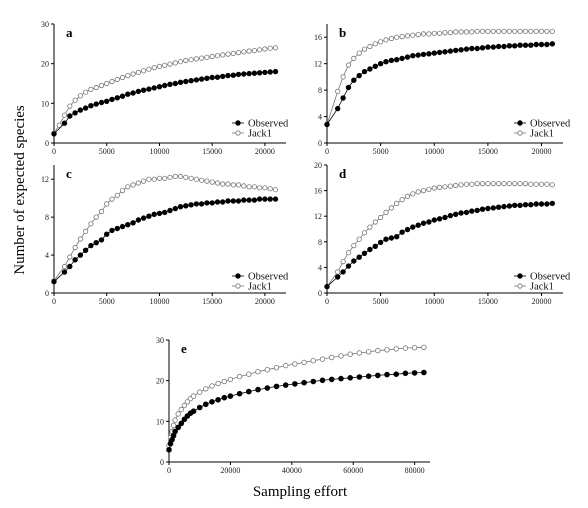 The height and width of the screenshot is (508, 588). I want to click on x-tick-label: 80000, so click(415, 470).